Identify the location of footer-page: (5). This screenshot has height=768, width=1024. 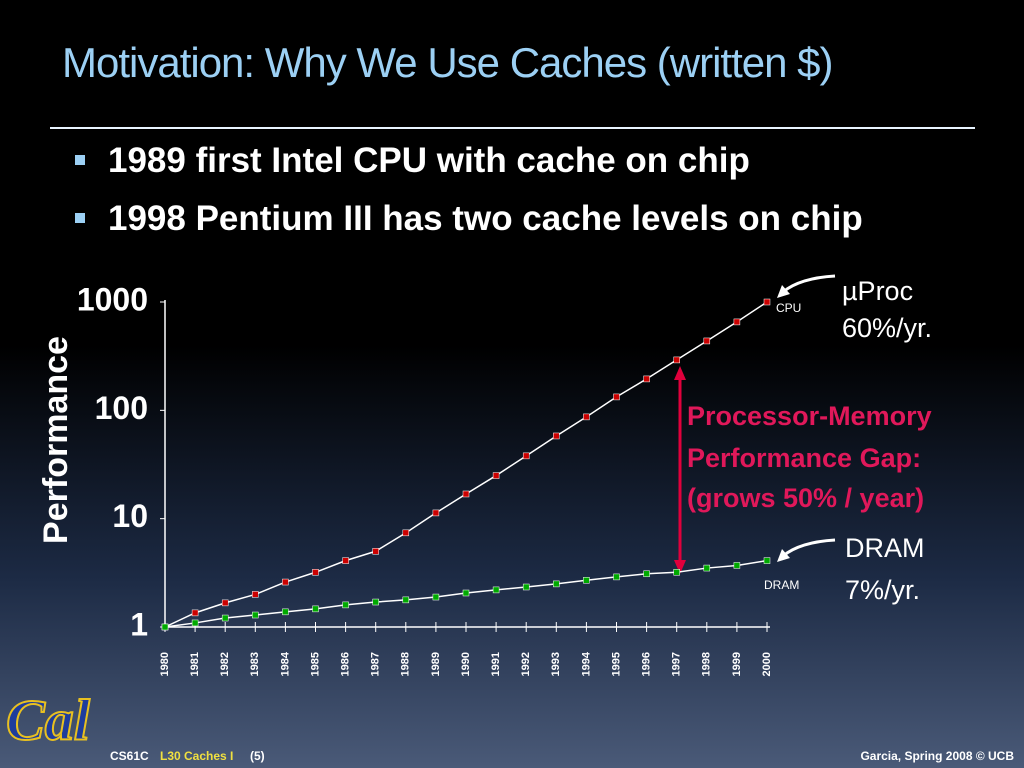
(257, 756).